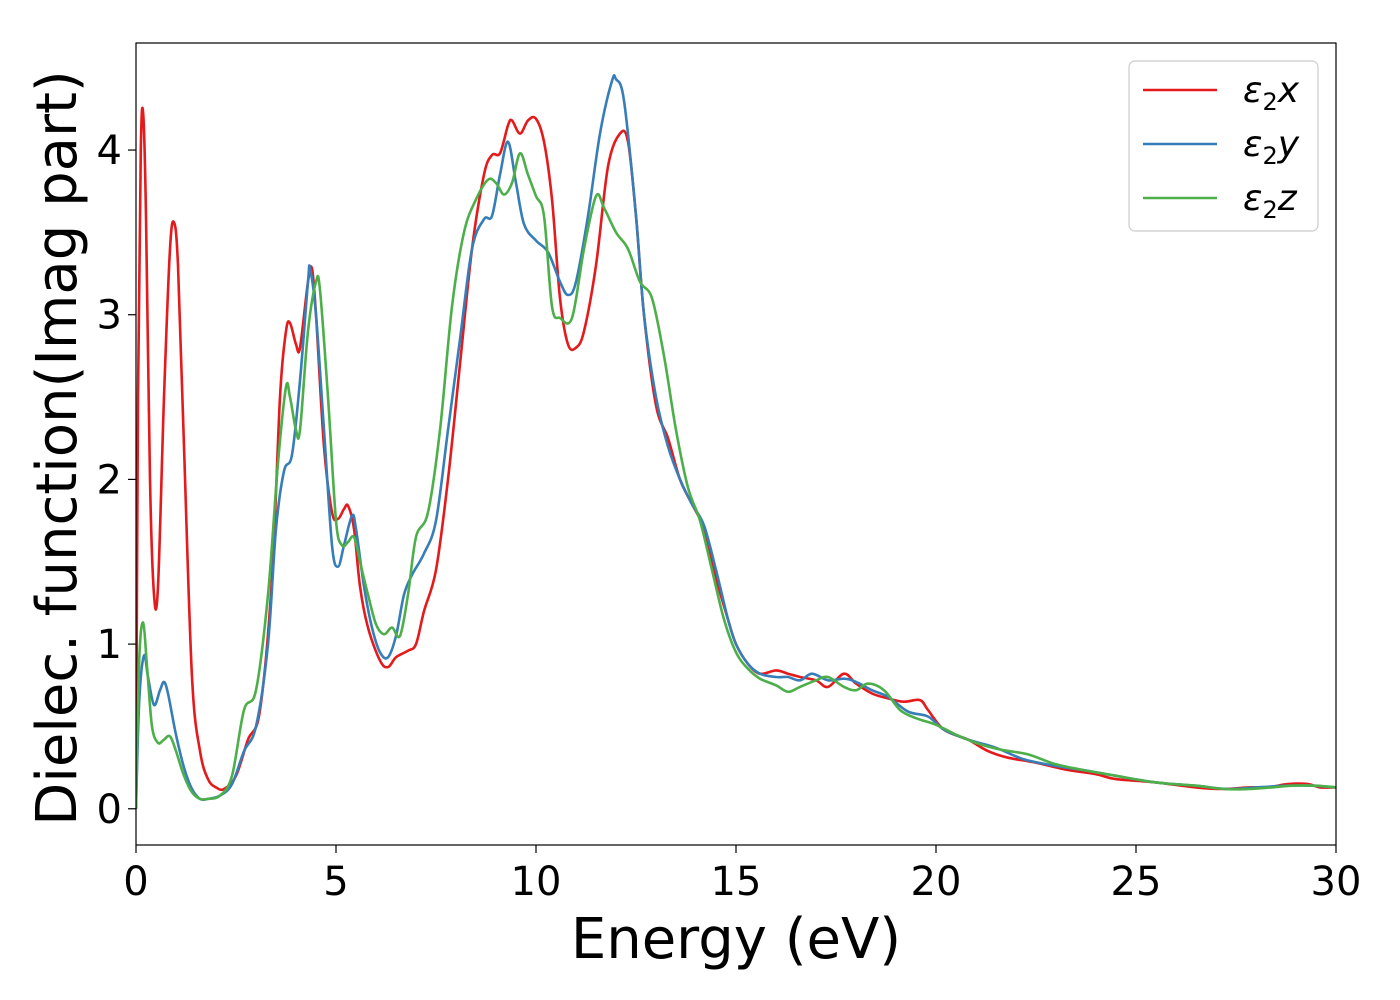 This screenshot has height=1000, width=1400. I want to click on y-tick-label: 2, so click(109, 480).